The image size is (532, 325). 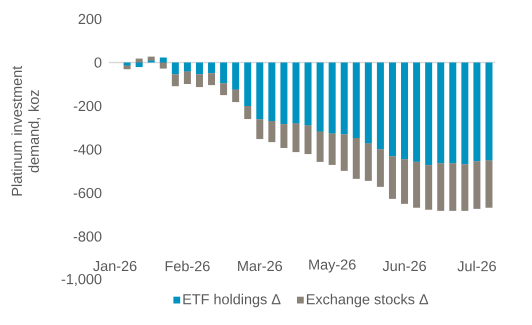 I want to click on x-tick-label: Jun-26, so click(x=404, y=266).